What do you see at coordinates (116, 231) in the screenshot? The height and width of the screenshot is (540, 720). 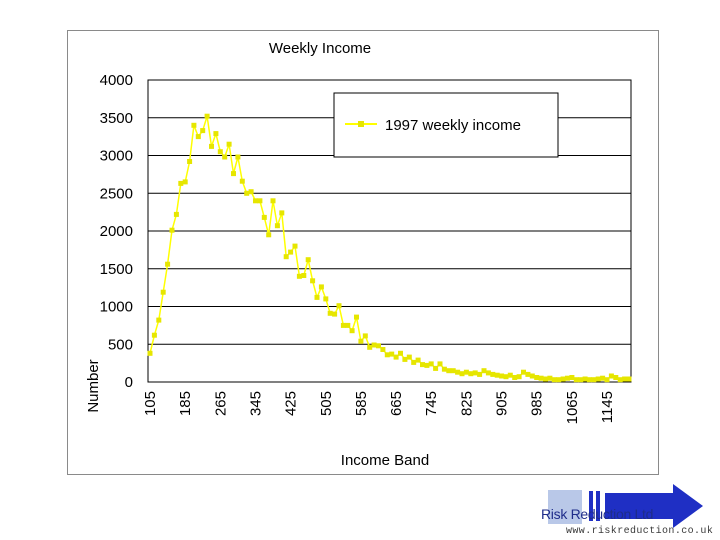 I see `y-tick-labels: 0 500 1000 1500 2000 2500 3000 3500 4000` at bounding box center [116, 231].